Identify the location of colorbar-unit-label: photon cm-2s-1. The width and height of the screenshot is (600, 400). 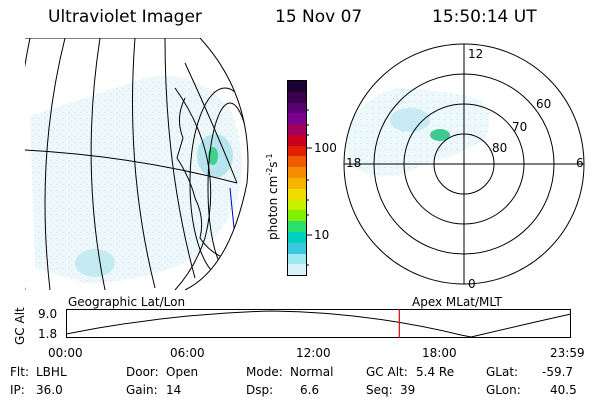
(272, 196).